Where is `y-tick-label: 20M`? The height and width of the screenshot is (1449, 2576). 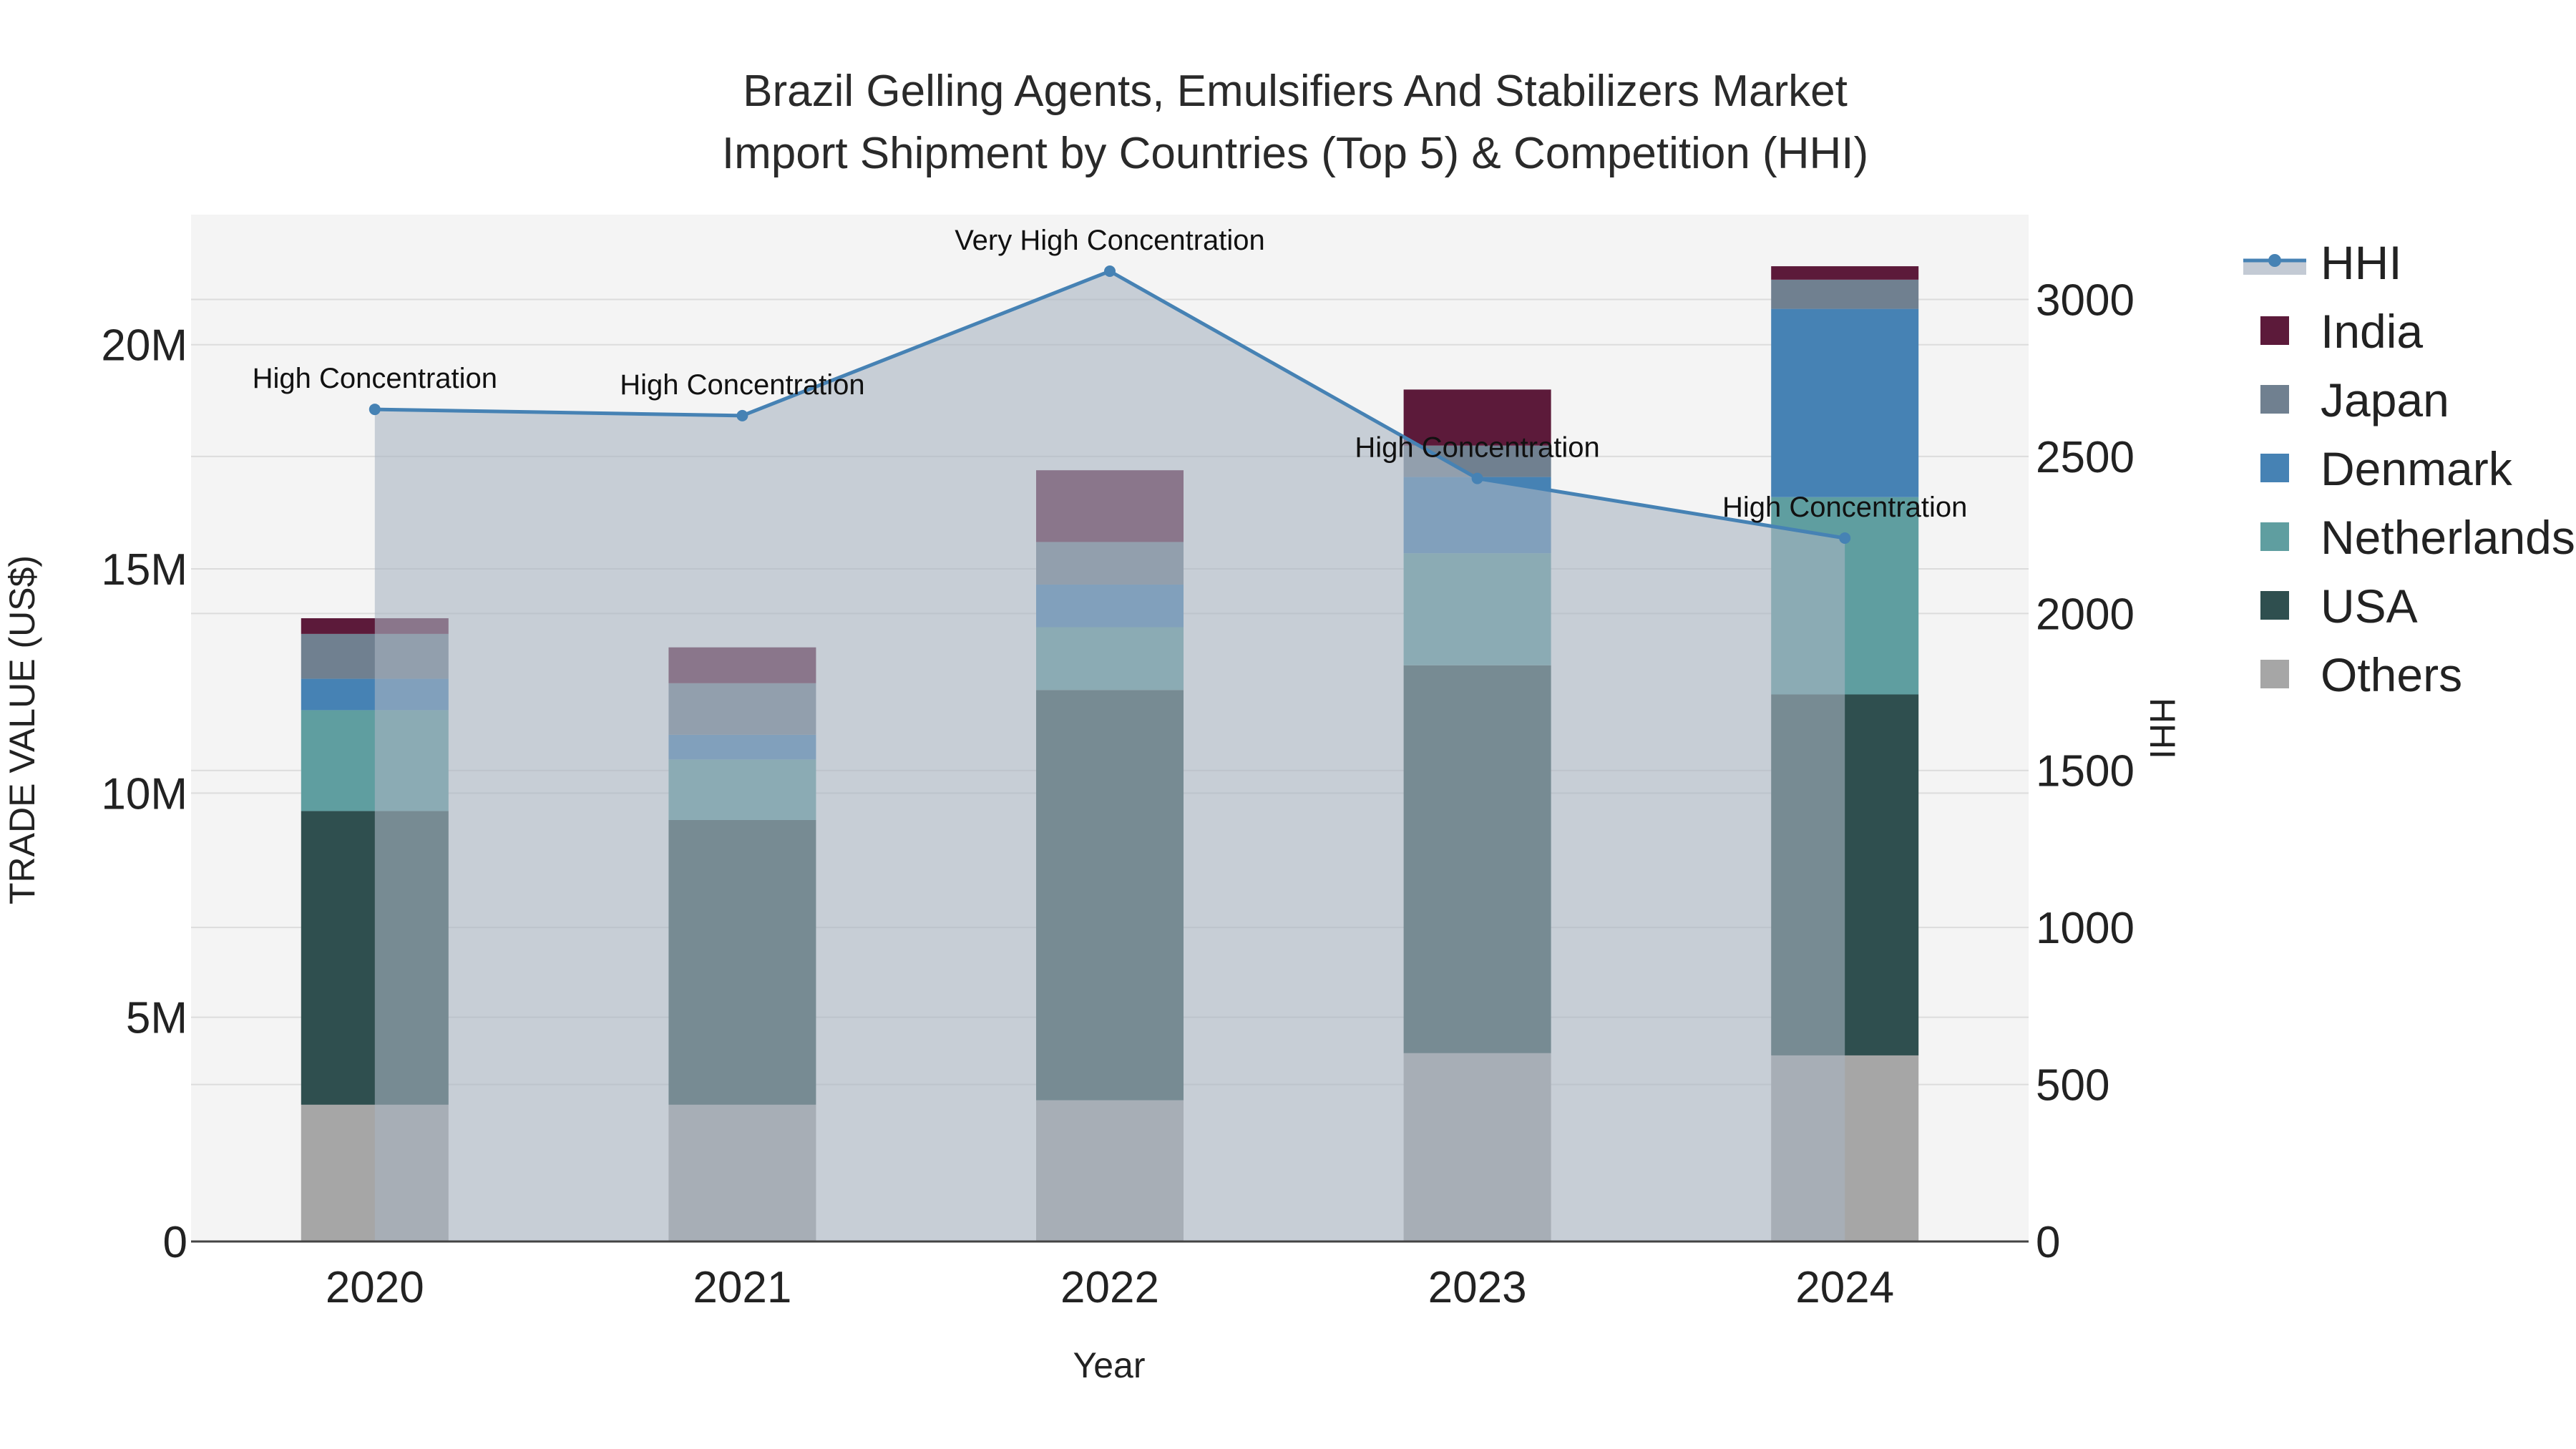 y-tick-label: 20M is located at coordinates (144, 346).